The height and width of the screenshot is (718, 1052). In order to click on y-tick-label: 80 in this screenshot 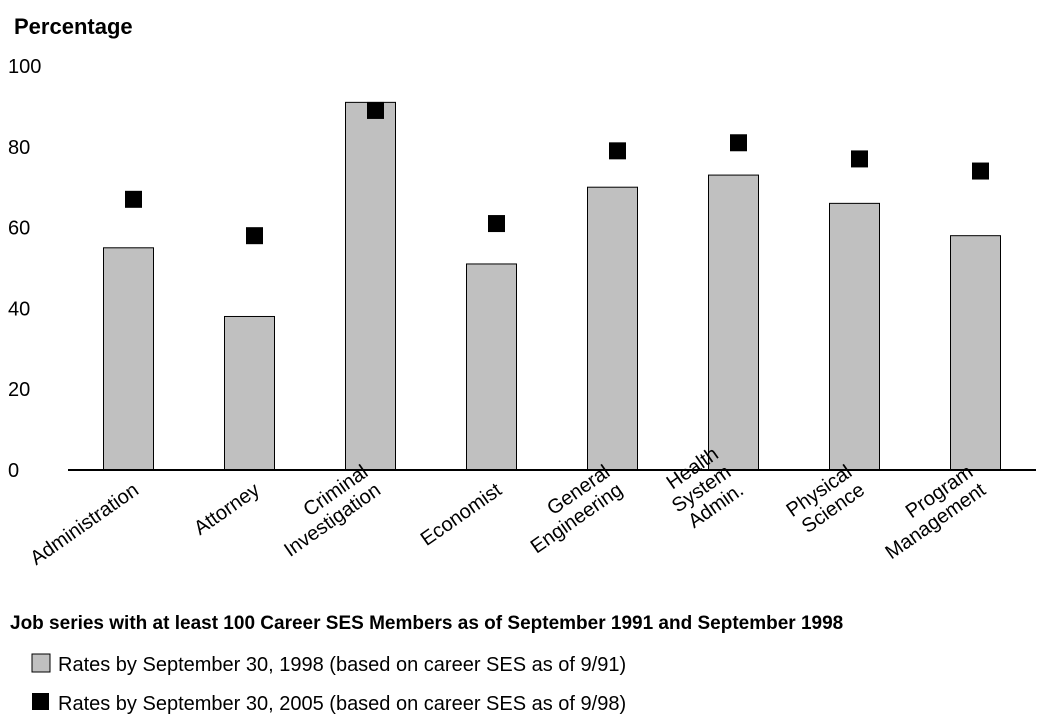, I will do `click(19, 148)`.